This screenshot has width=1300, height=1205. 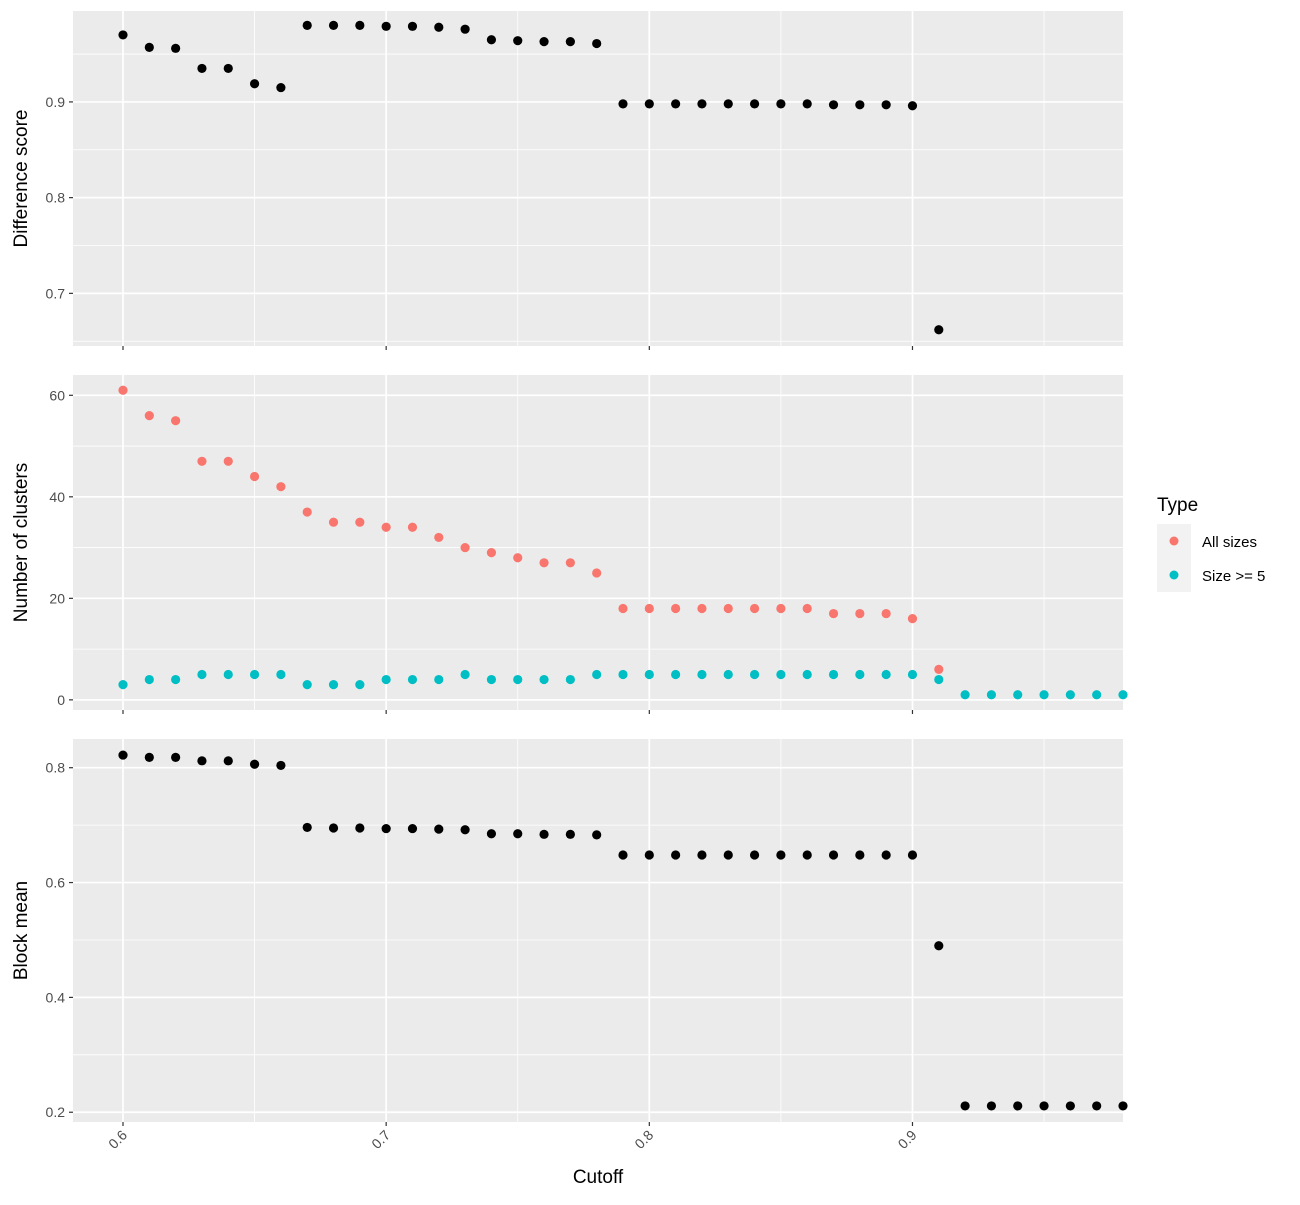 I want to click on y-axis-title: Block mean, so click(x=21, y=930).